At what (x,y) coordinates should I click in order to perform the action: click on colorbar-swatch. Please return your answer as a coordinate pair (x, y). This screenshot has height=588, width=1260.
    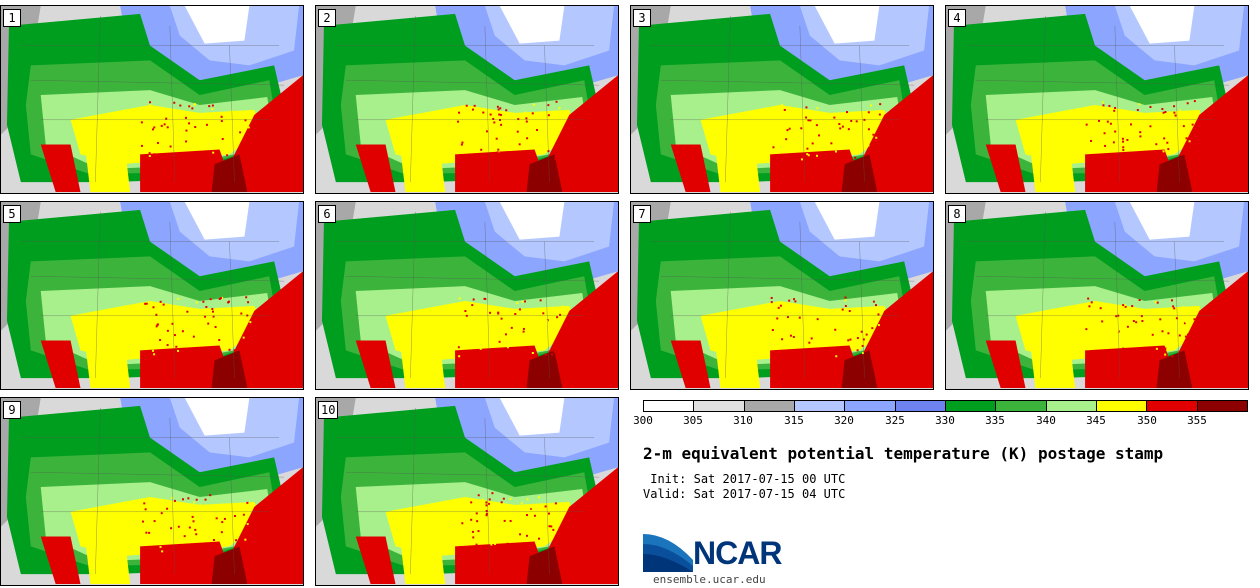
    Looking at the image, I should click on (1222, 406).